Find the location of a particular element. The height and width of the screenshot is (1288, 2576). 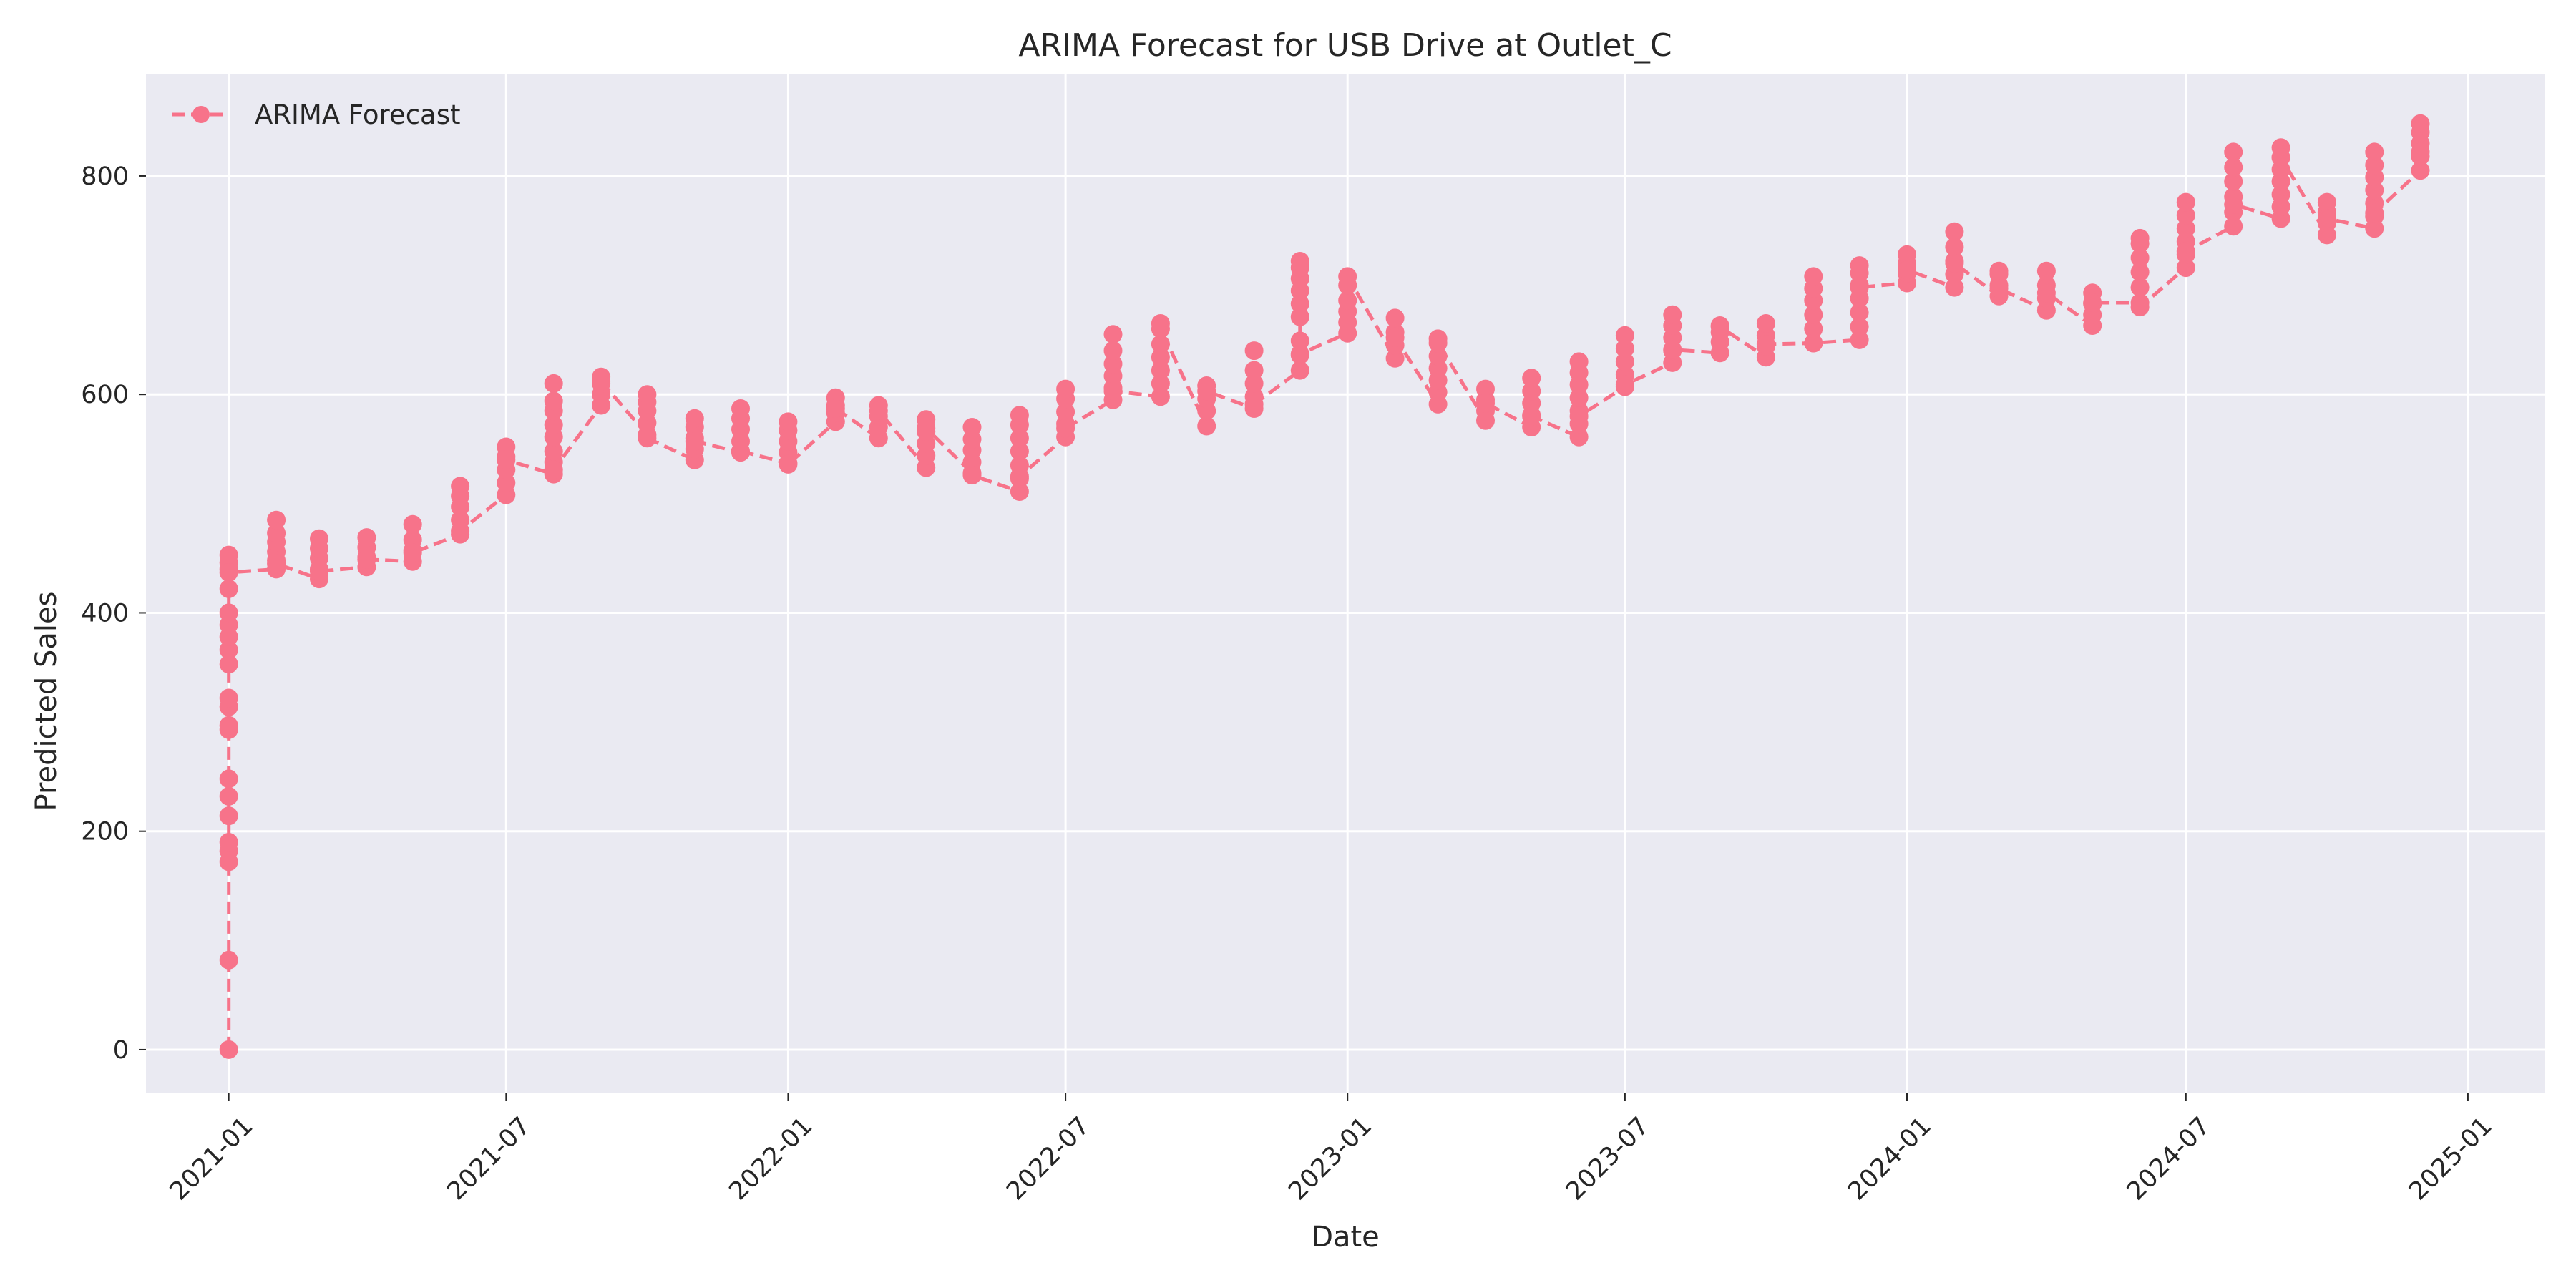

x-axis-label: Date is located at coordinates (1345, 1237).